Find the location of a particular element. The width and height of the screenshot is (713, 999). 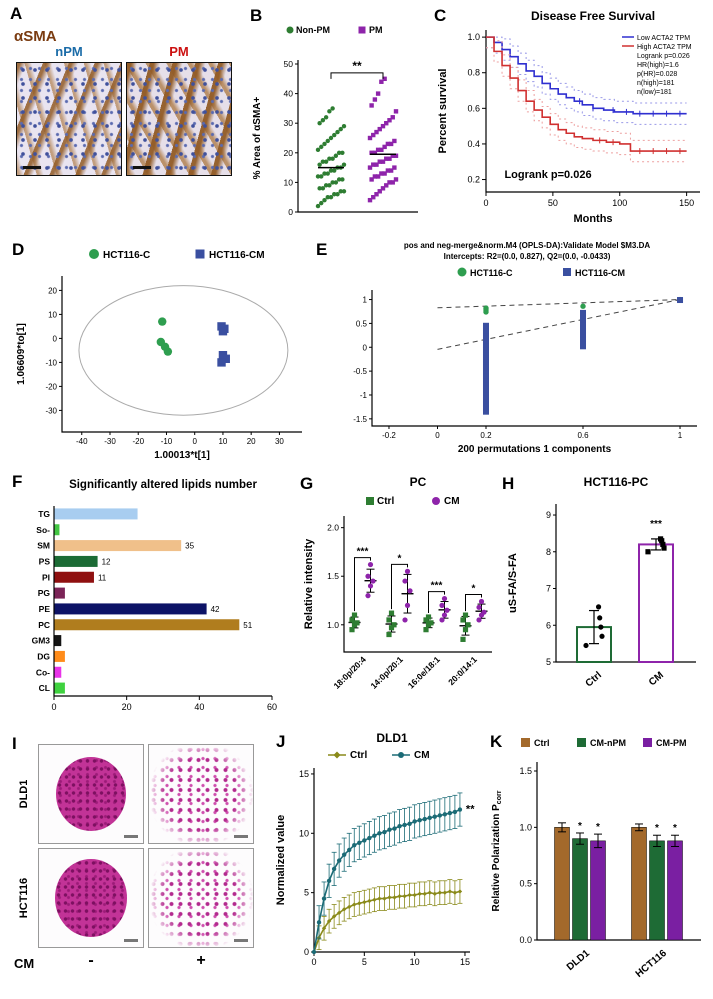

svg-text: Normalized value is located at coordinates (281, 860).